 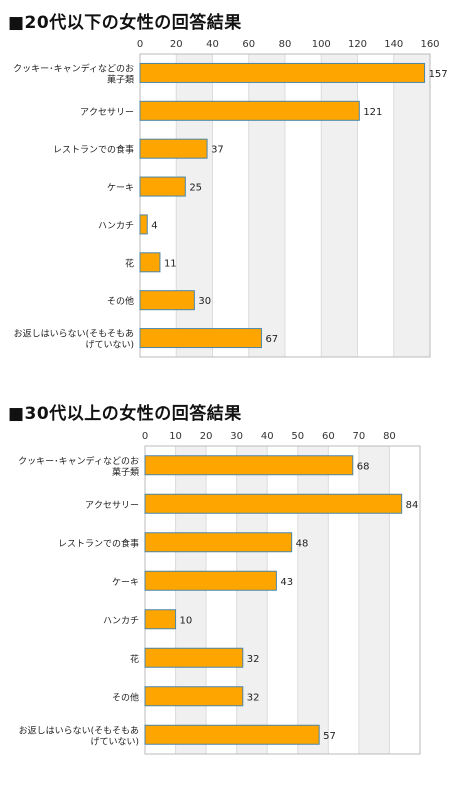 I want to click on data-label: 25, so click(x=195, y=188).